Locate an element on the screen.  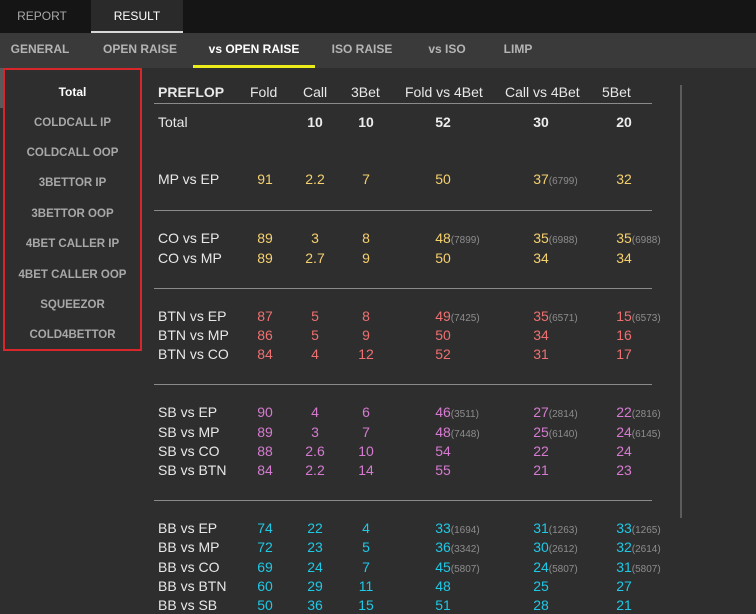
stat-cell: 16 is located at coordinates (624, 335).